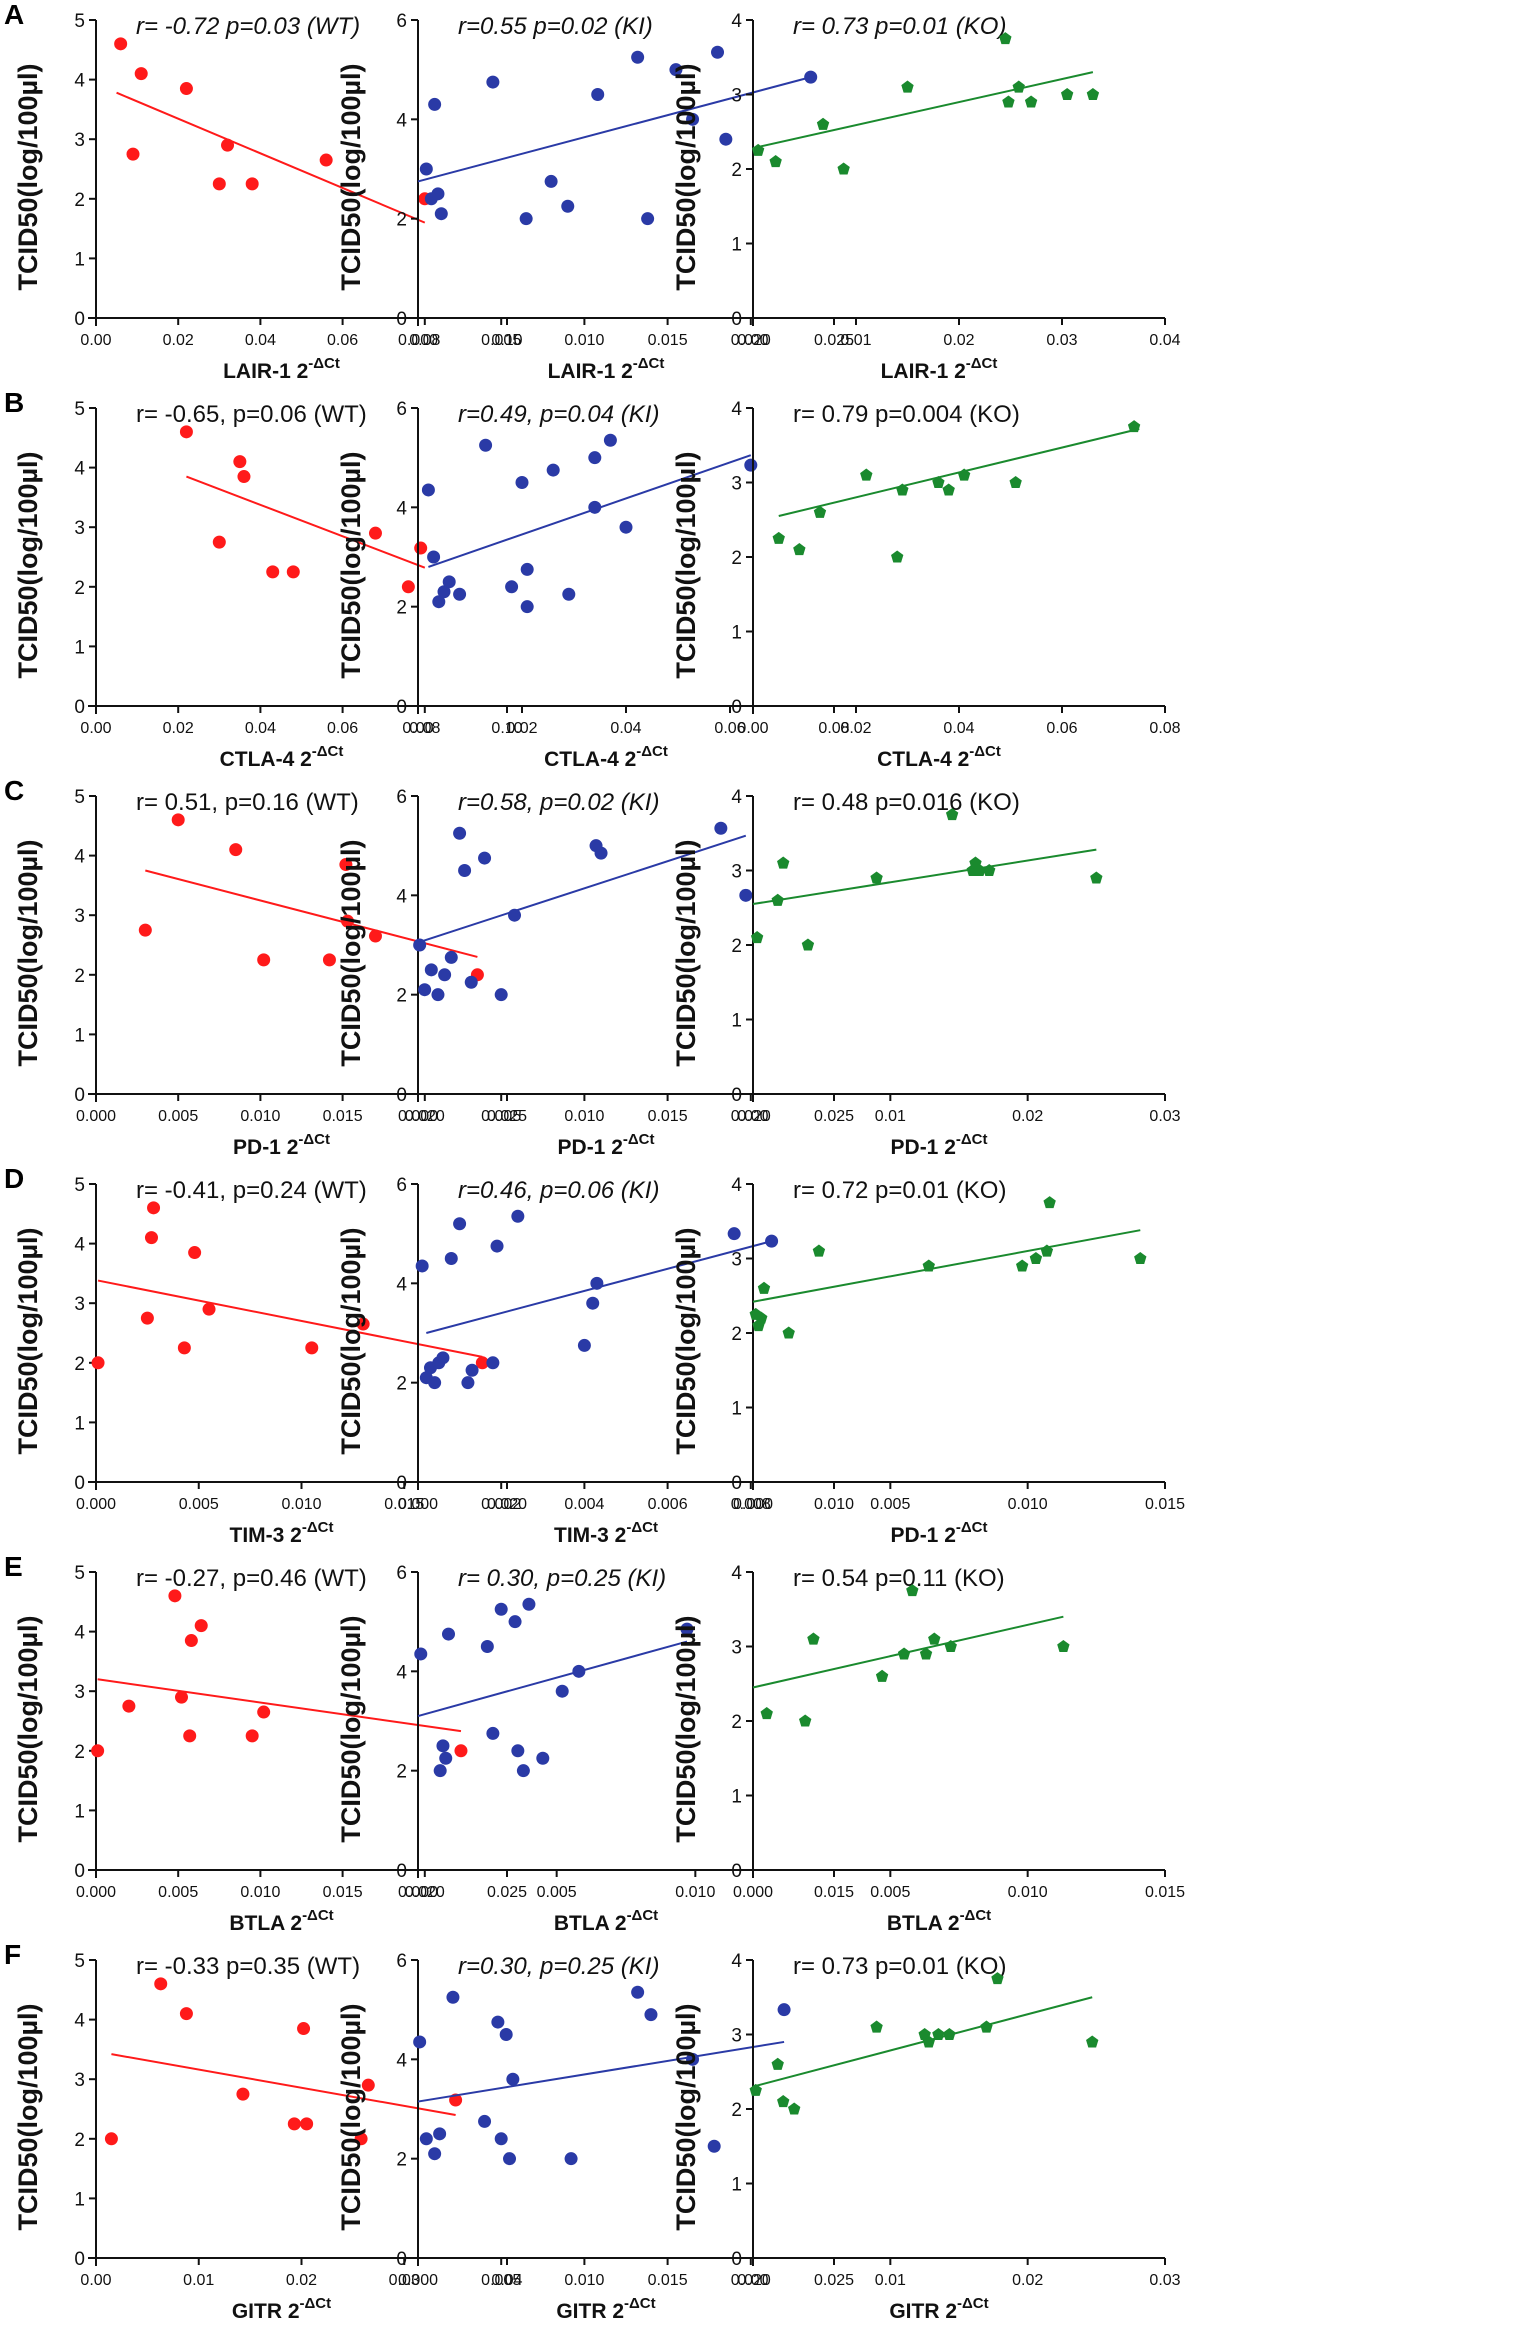  Describe the element at coordinates (282, 1533) in the screenshot. I see `x-axis-label: TIM-3 2-ΔCt` at that location.